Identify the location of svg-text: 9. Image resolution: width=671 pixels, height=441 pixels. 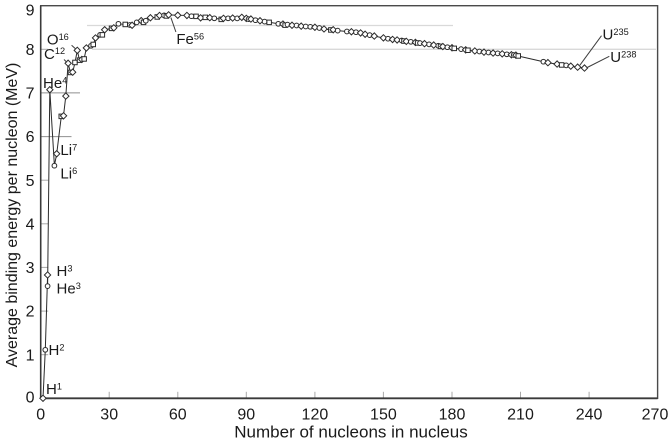
(30, 11).